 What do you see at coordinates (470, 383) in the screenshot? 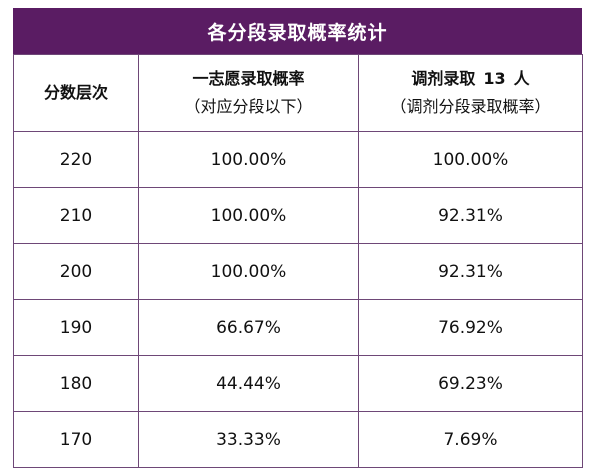
I see `adjust-cell: 69.23%` at bounding box center [470, 383].